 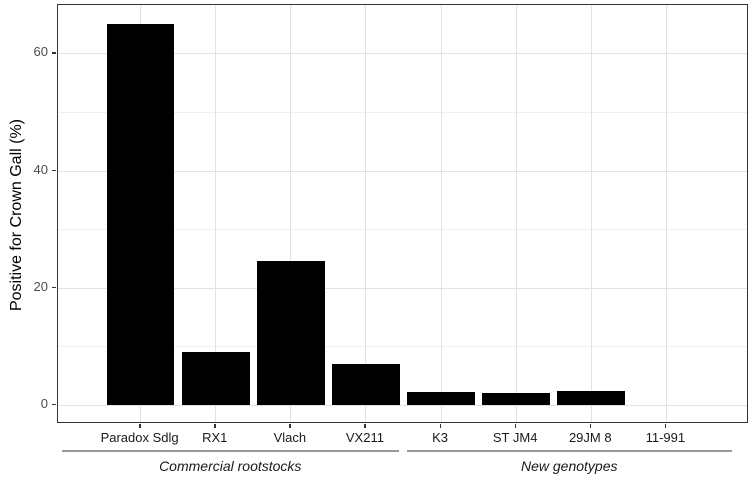 What do you see at coordinates (665, 437) in the screenshot?
I see `x-tick-label: 11-991` at bounding box center [665, 437].